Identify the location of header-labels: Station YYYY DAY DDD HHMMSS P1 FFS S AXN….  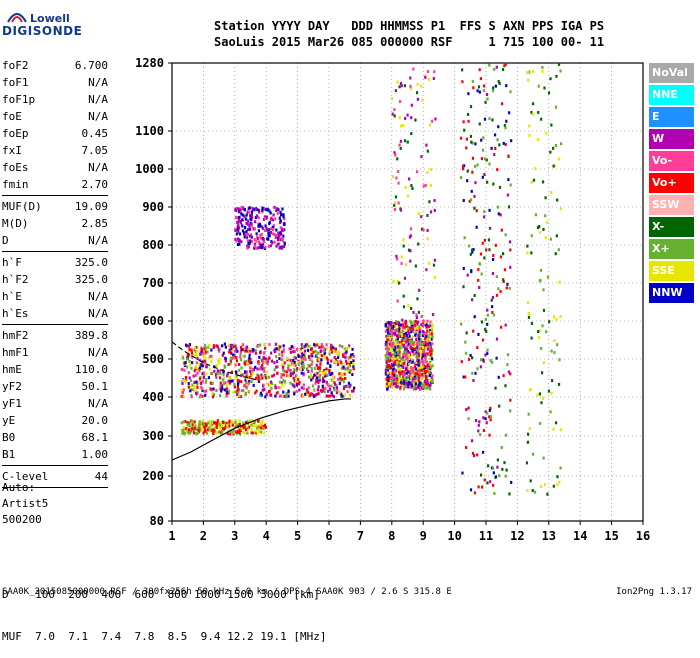
(409, 26).